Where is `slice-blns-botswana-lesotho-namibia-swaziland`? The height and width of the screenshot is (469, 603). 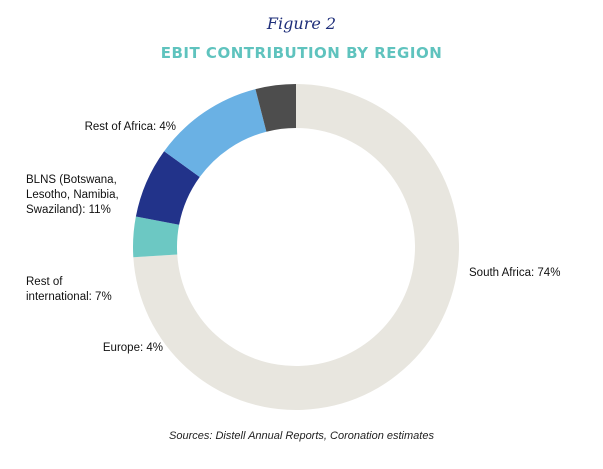
slice-blns-botswana-lesotho-namibia-swaziland is located at coordinates (215, 133).